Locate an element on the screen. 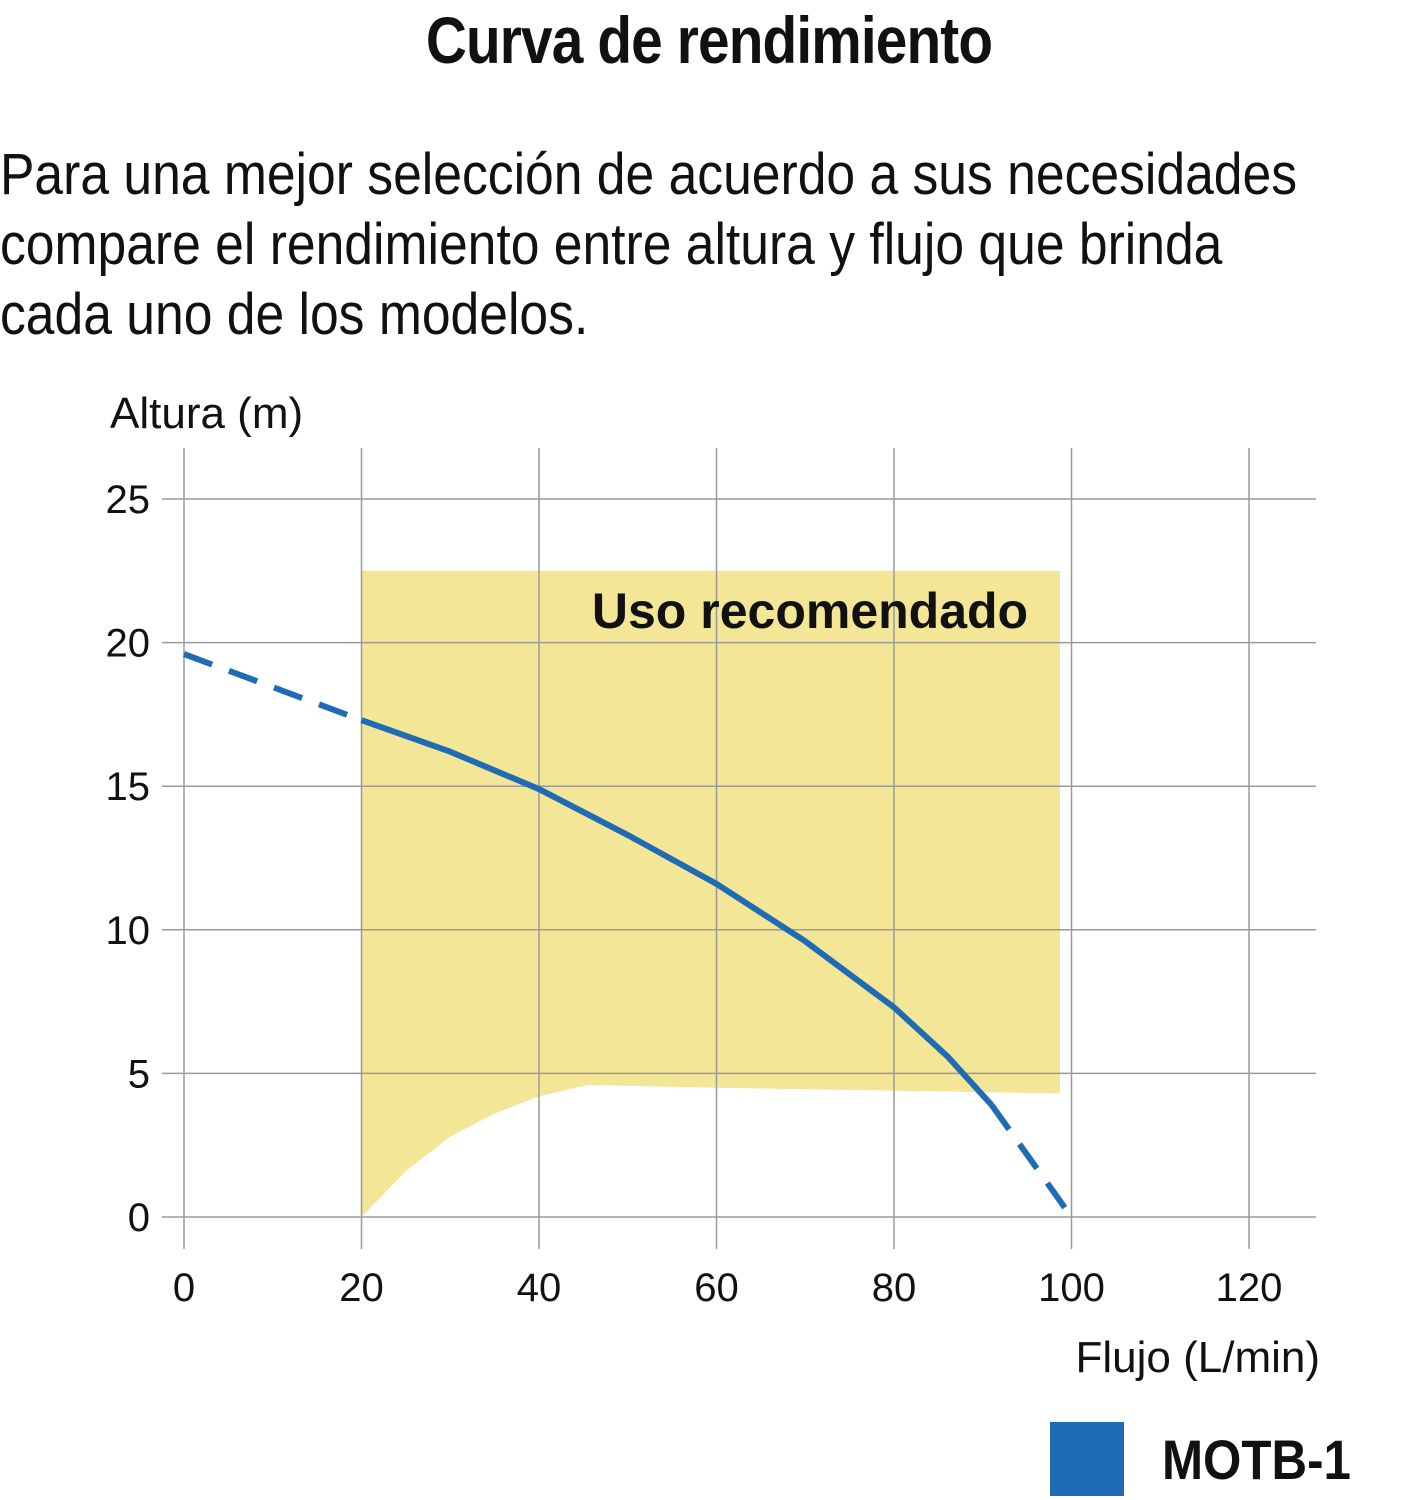 This screenshot has height=1500, width=1418. legend: MOTB-1 is located at coordinates (1213, 1459).